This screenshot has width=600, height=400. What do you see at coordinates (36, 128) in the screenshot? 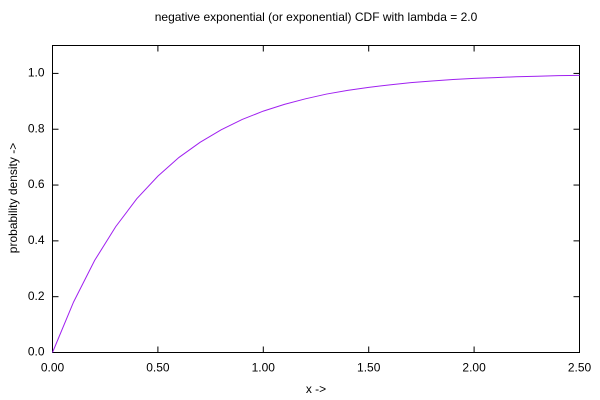
I see `y-tick-label: 0.8` at bounding box center [36, 128].